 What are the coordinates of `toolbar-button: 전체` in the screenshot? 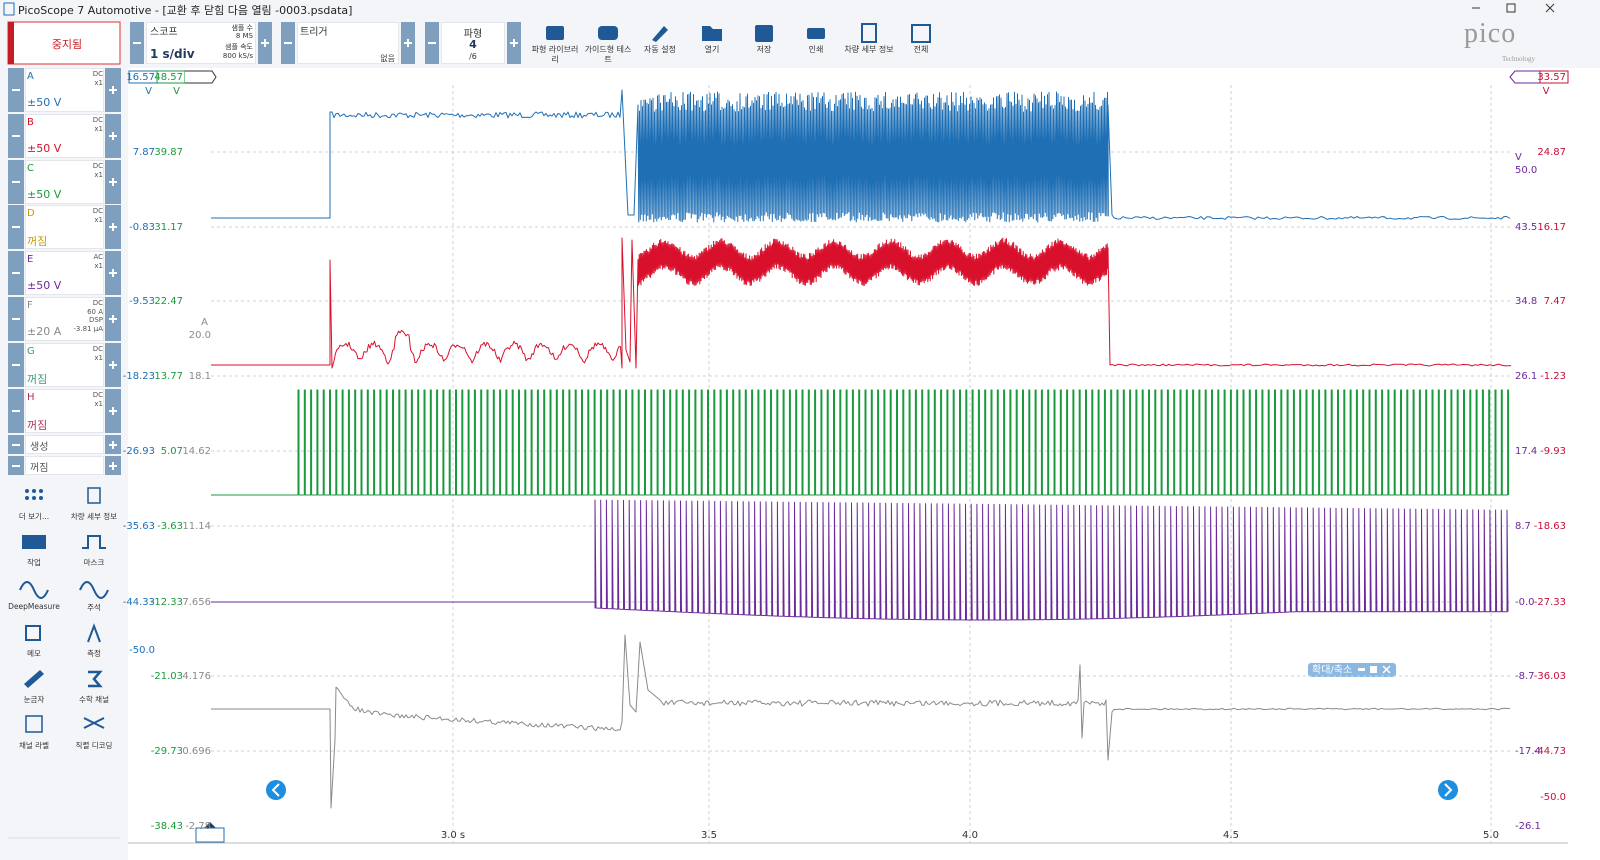 It's located at (921, 49).